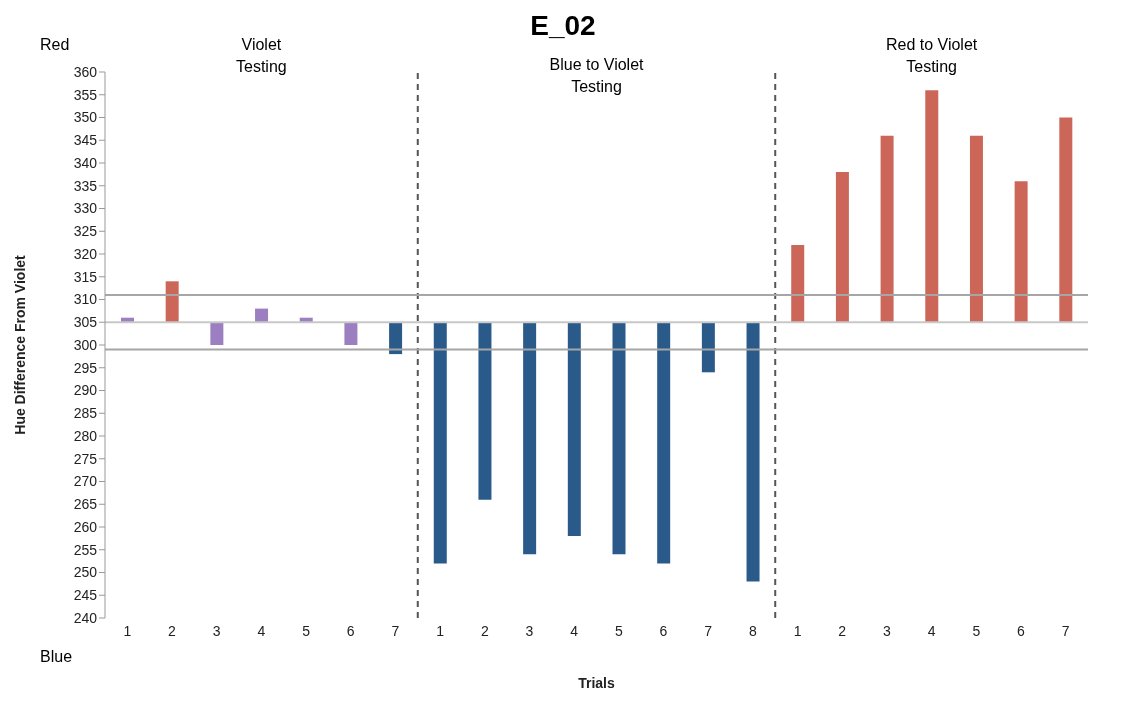 This screenshot has width=1125, height=702. What do you see at coordinates (85, 413) in the screenshot?
I see `y-tick-label: 285` at bounding box center [85, 413].